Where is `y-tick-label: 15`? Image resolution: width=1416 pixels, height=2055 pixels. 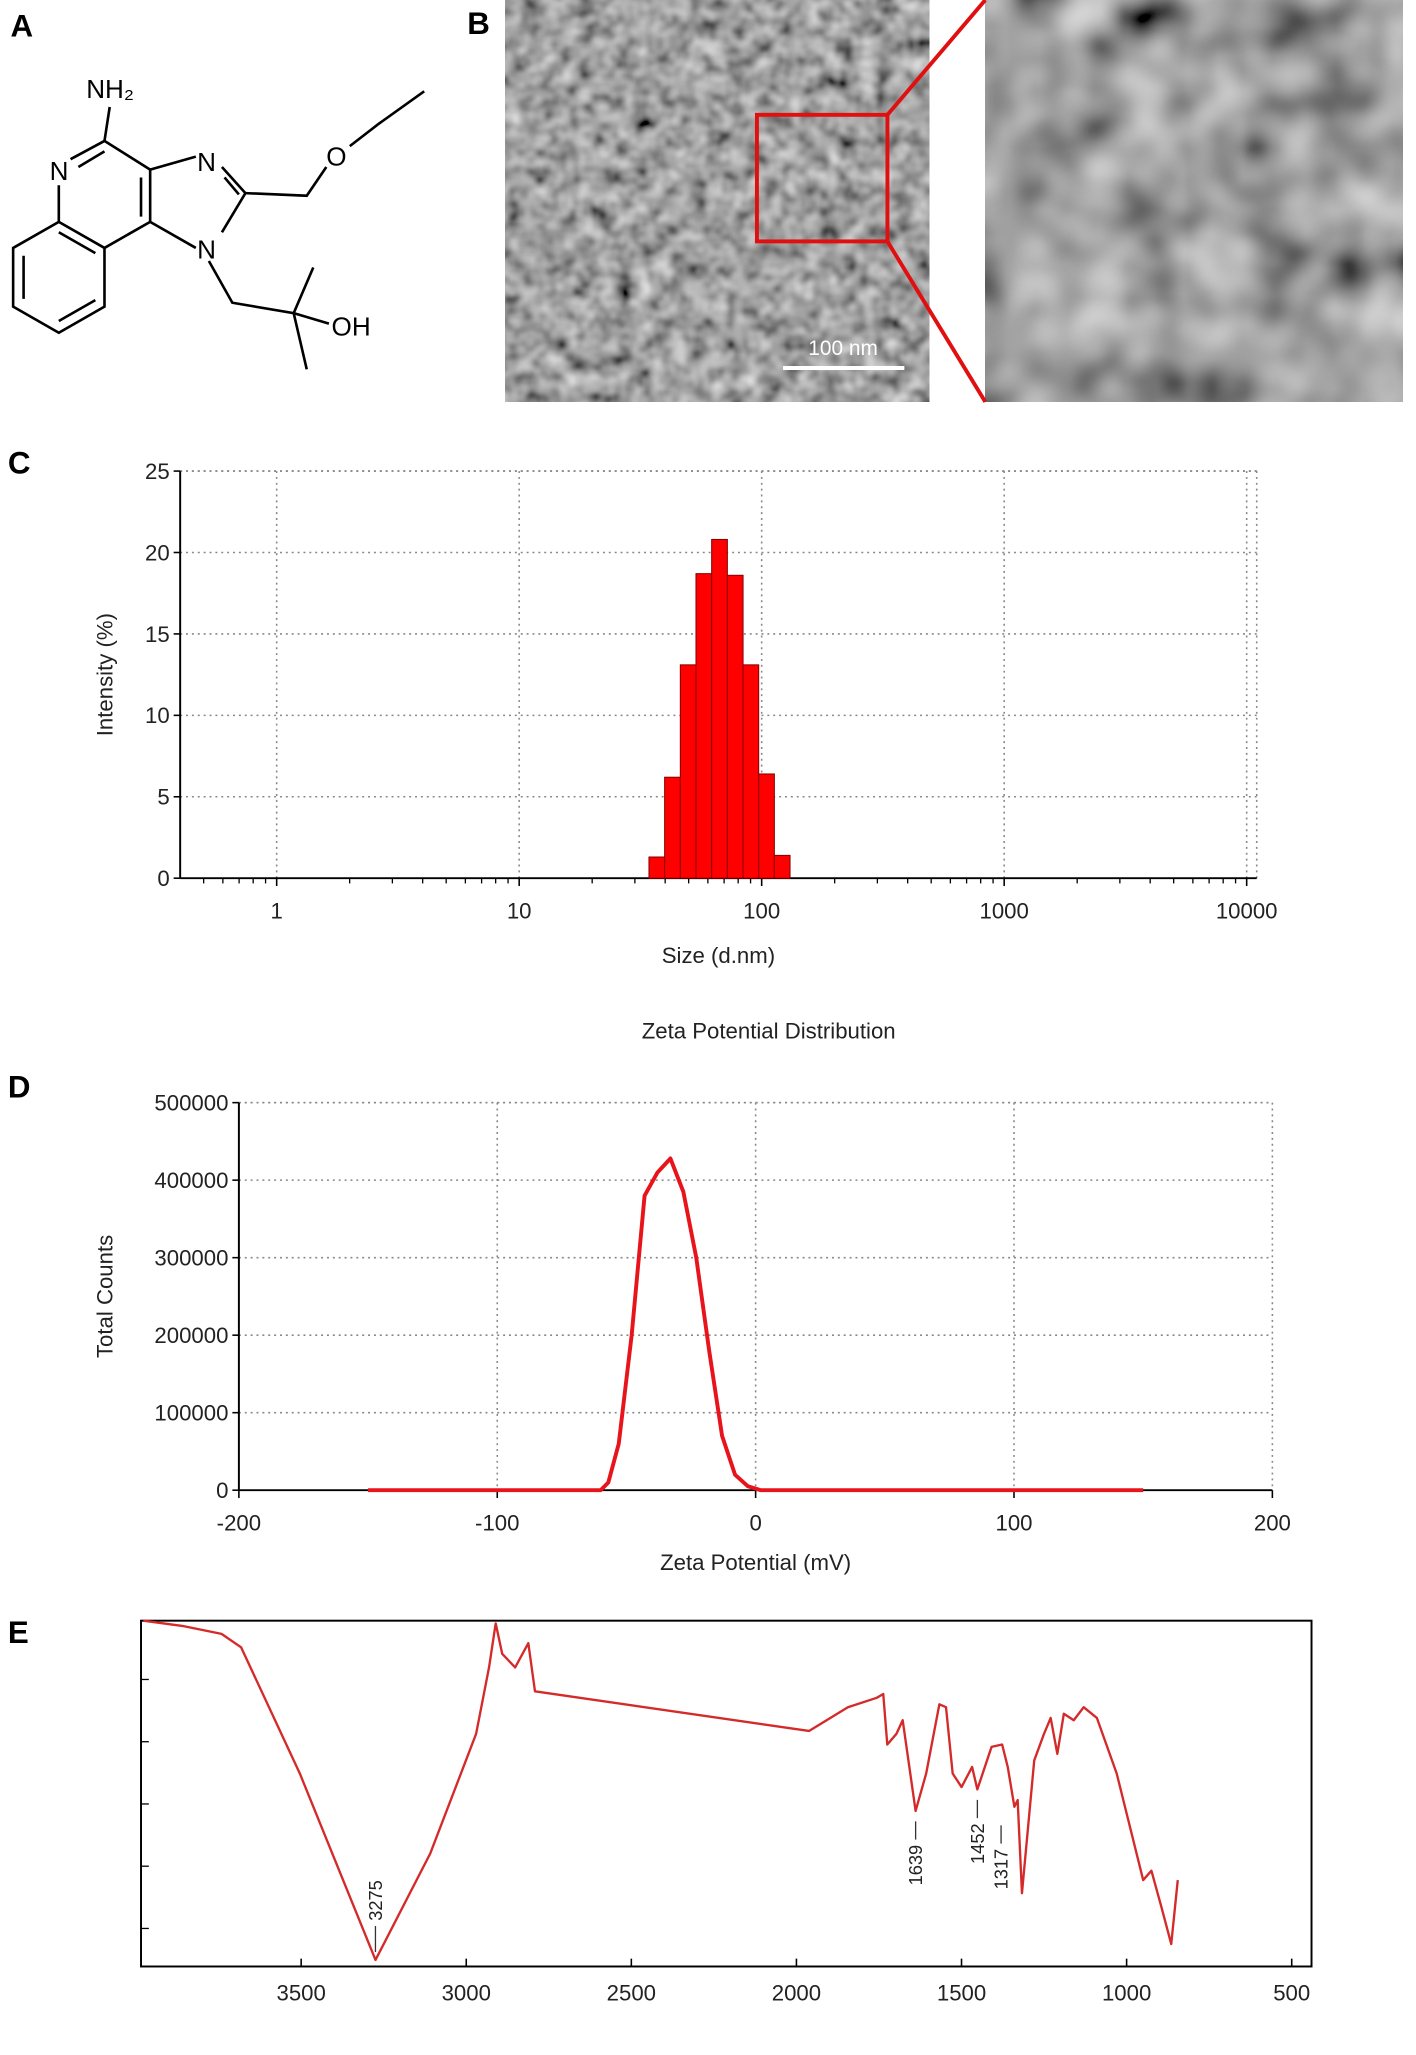 y-tick-label: 15 is located at coordinates (157, 634).